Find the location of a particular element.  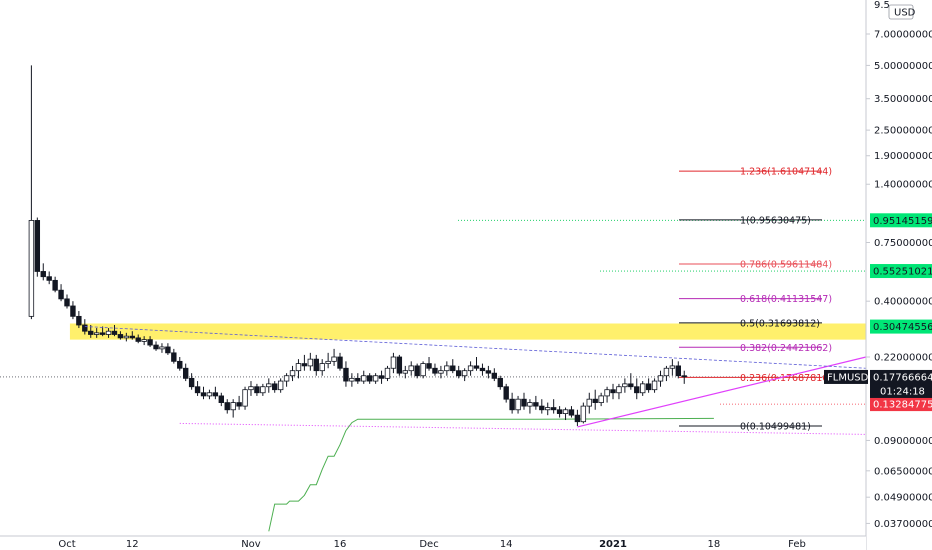

rising-support-line is located at coordinates (722, 392).